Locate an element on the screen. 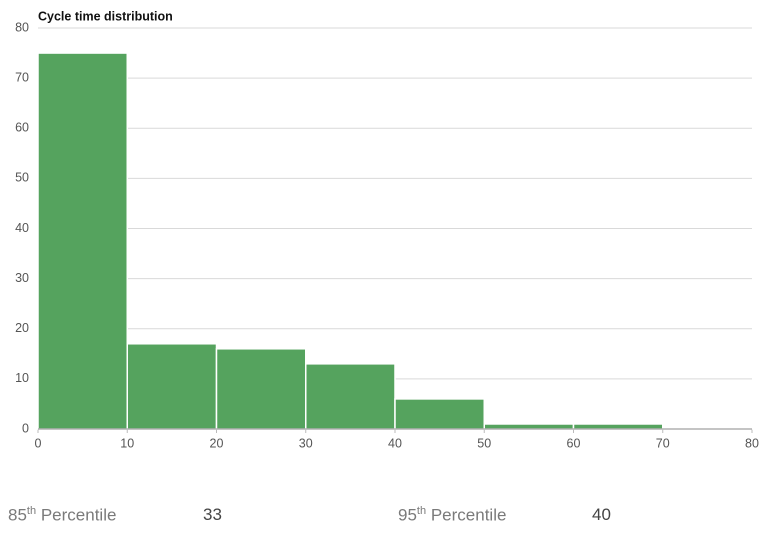 This screenshot has width=768, height=535. y-tick-label: 80 is located at coordinates (22, 27).